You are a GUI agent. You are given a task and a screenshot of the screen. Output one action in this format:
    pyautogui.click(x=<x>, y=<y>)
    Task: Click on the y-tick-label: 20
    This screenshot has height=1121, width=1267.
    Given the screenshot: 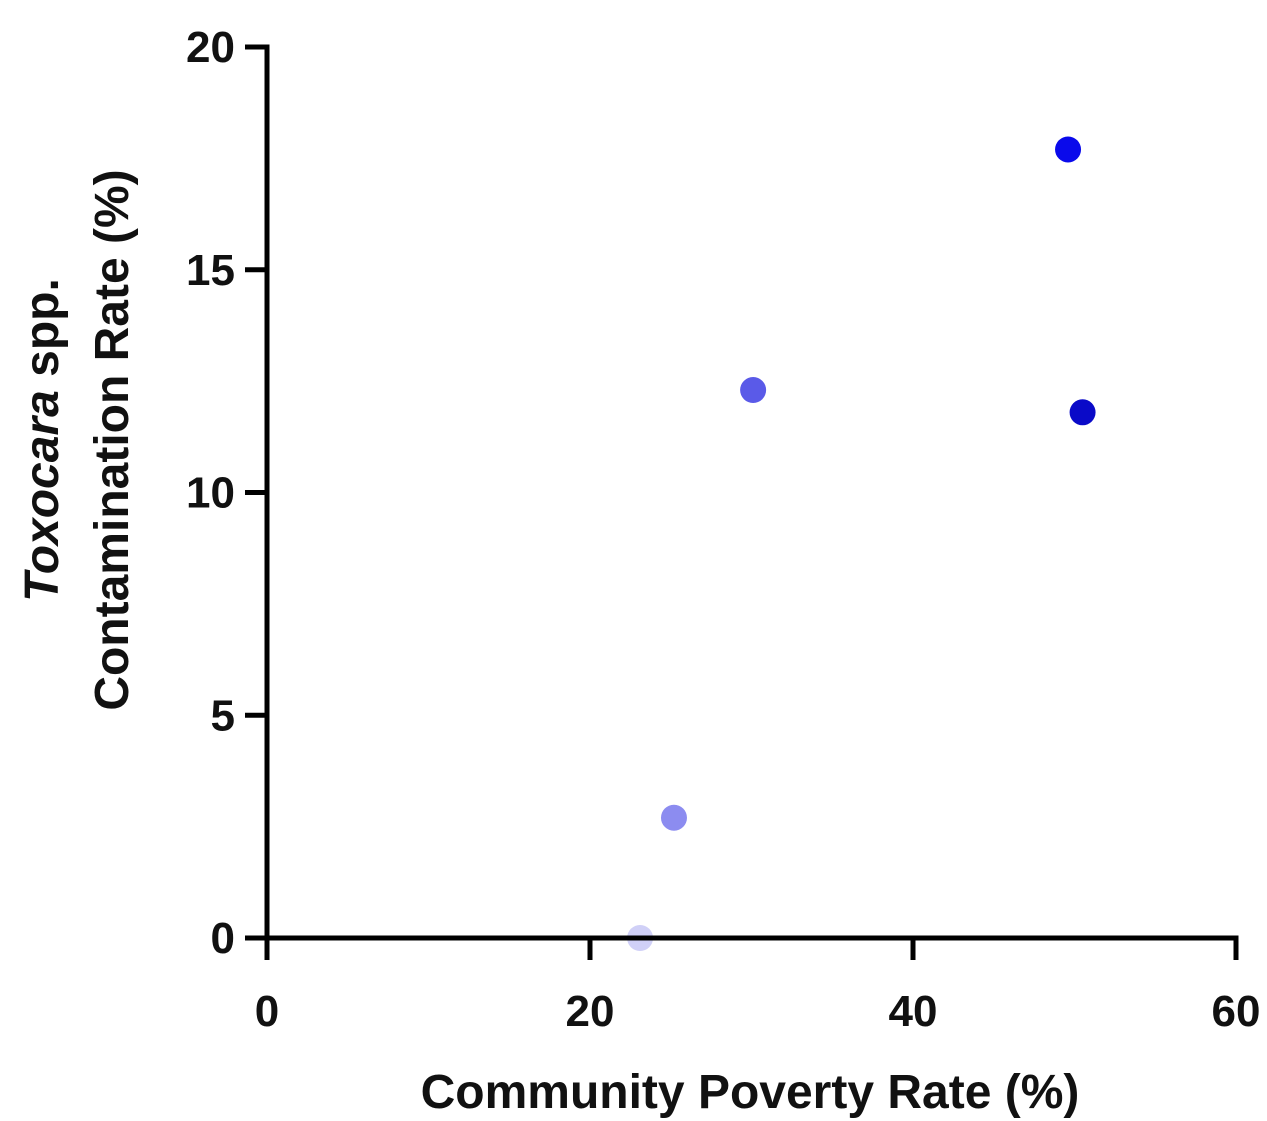 What is the action you would take?
    pyautogui.click(x=210, y=47)
    